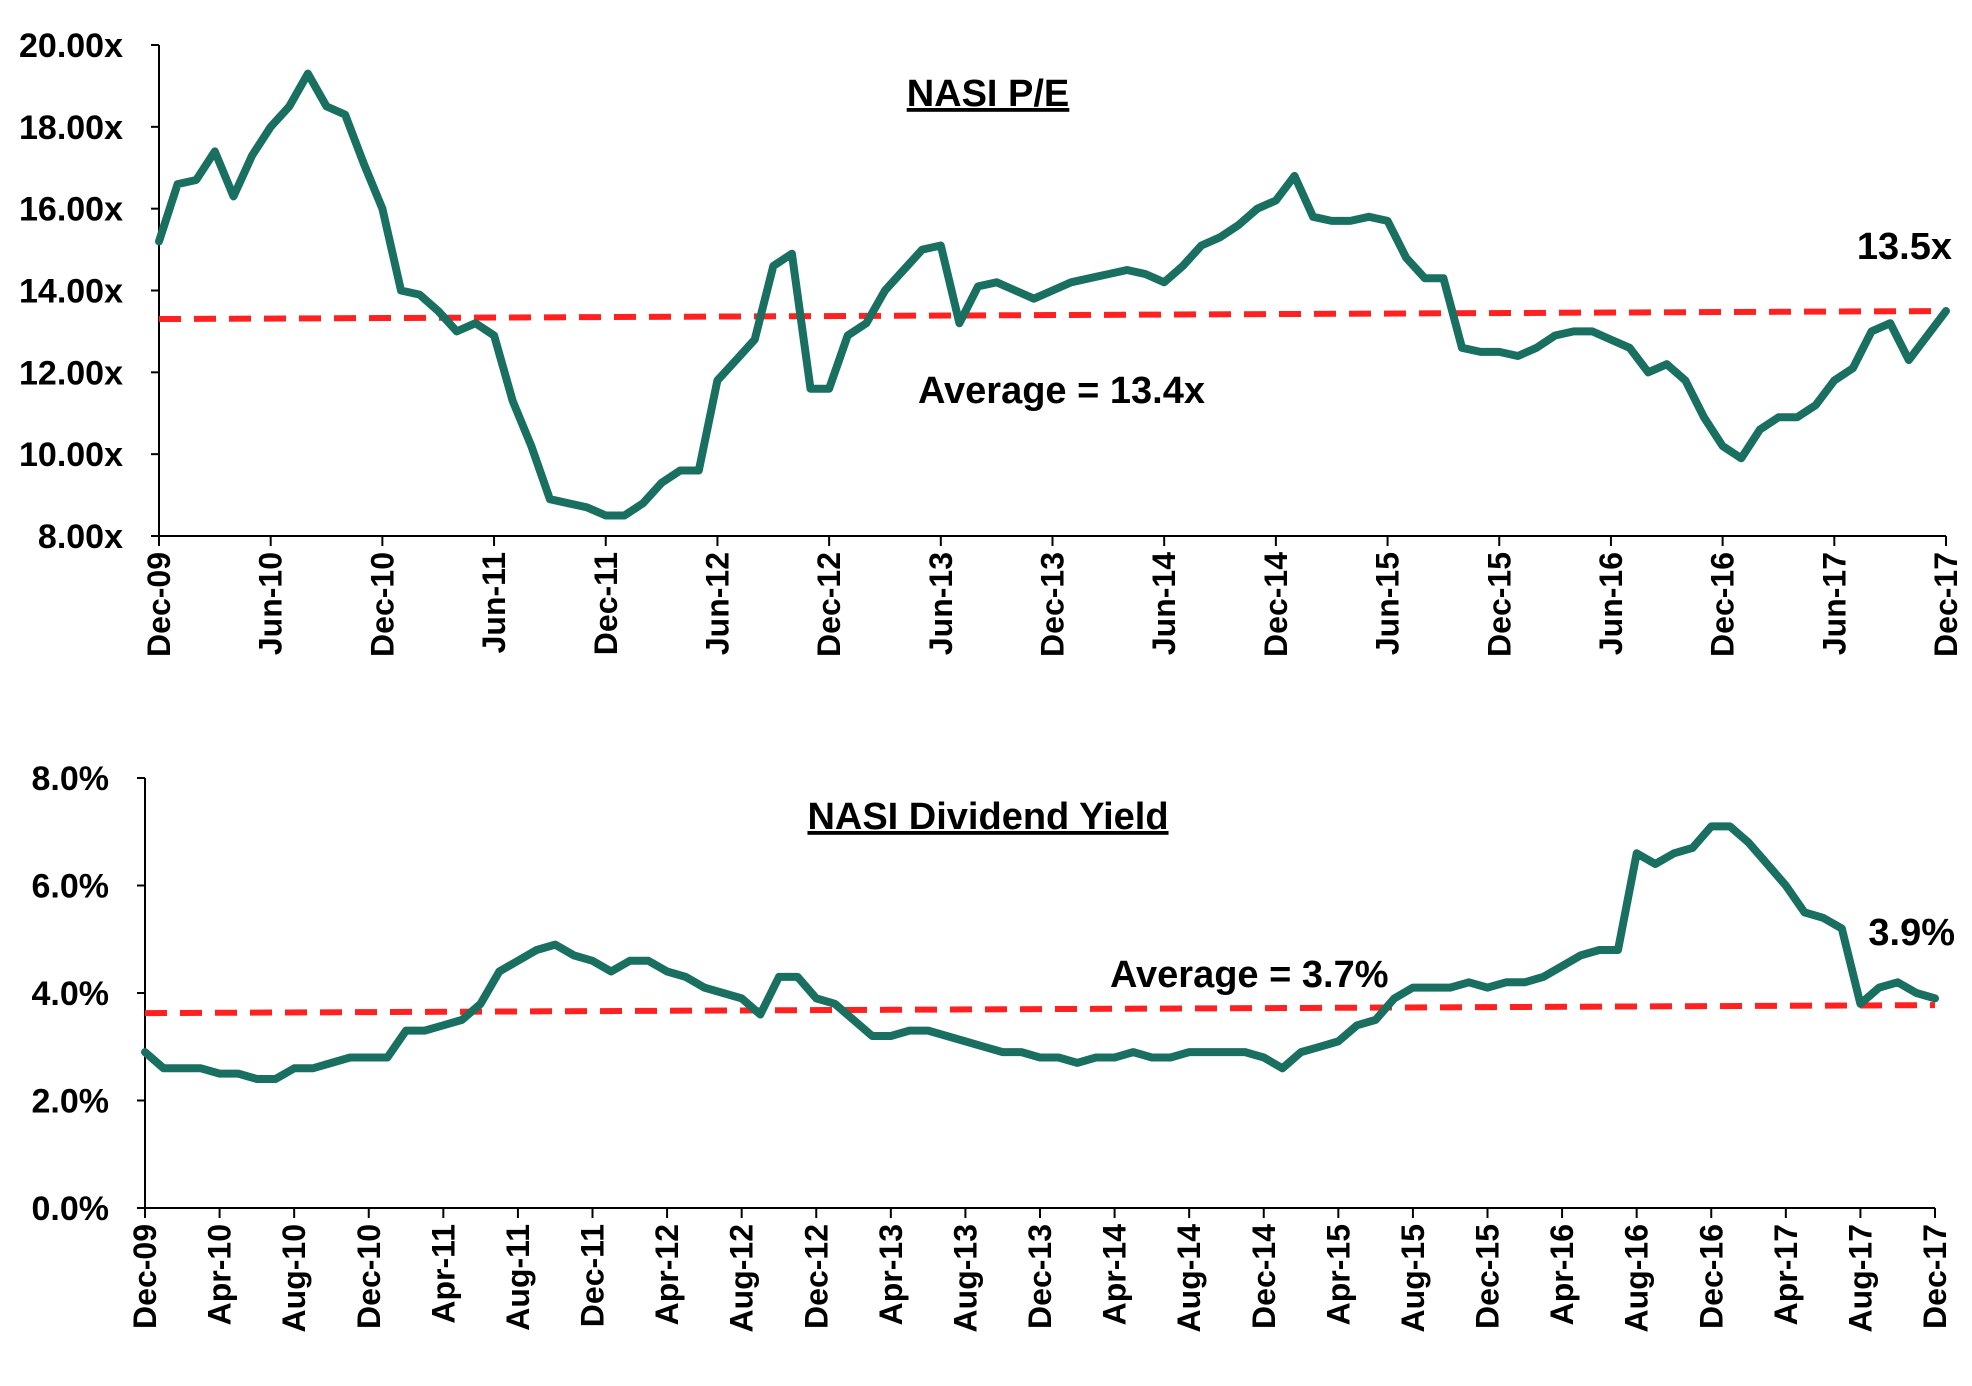 The image size is (1972, 1386). Describe the element at coordinates (1040, 1276) in the screenshot. I see `dy-x-tick-label: Dec-13` at that location.